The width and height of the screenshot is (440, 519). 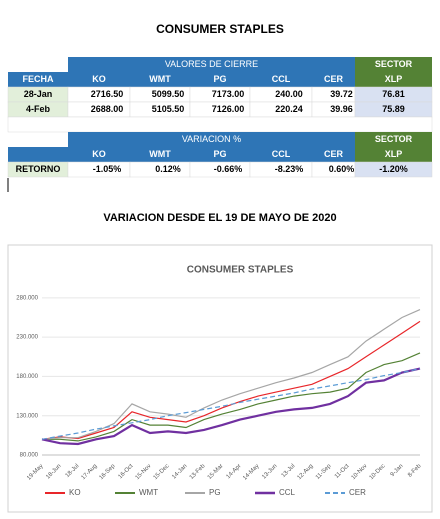 What do you see at coordinates (38, 94) in the screenshot?
I see `cell-text: 28-Jan` at bounding box center [38, 94].